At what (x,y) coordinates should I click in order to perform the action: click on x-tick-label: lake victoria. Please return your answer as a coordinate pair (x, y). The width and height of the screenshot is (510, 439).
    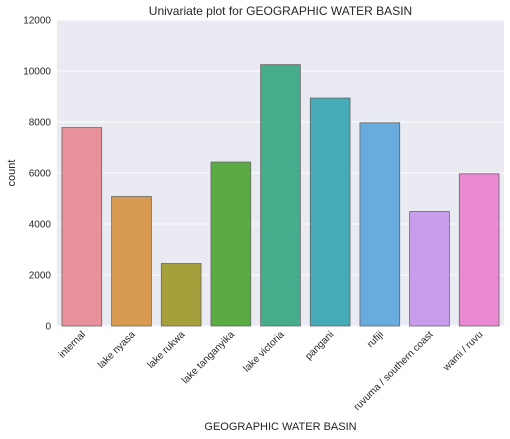
    Looking at the image, I should click on (263, 351).